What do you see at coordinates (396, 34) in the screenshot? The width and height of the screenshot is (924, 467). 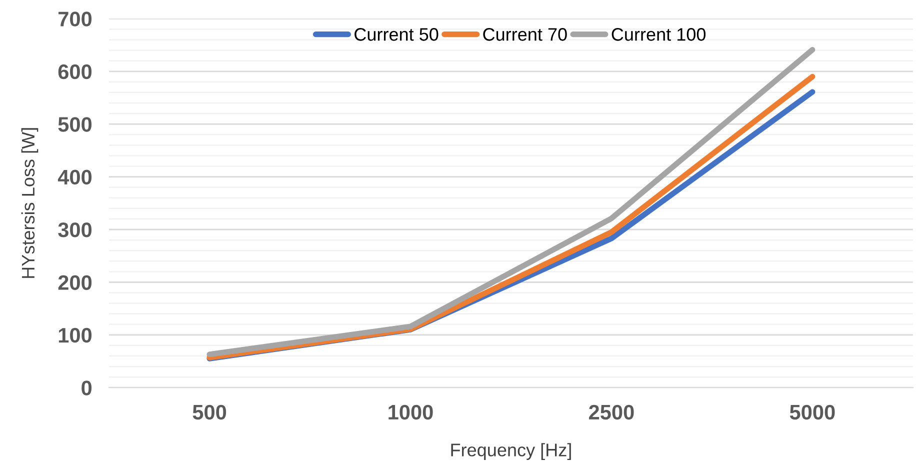 I see `legend-label: Current 50` at bounding box center [396, 34].